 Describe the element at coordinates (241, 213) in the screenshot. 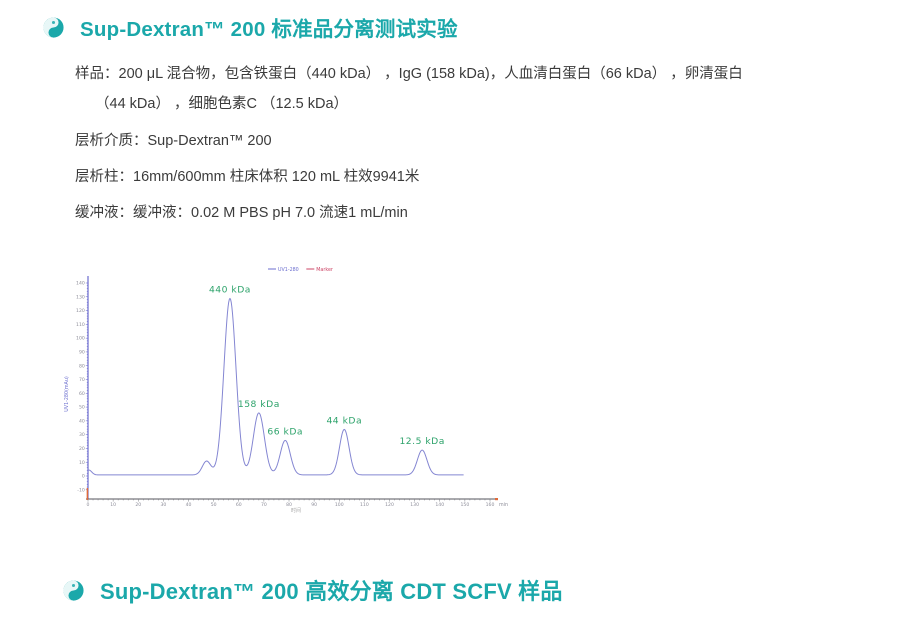

I see `buffer-line: 缓冲液：缓冲液：0.02 M PBS pH 7.0 流速1 mL/min` at that location.